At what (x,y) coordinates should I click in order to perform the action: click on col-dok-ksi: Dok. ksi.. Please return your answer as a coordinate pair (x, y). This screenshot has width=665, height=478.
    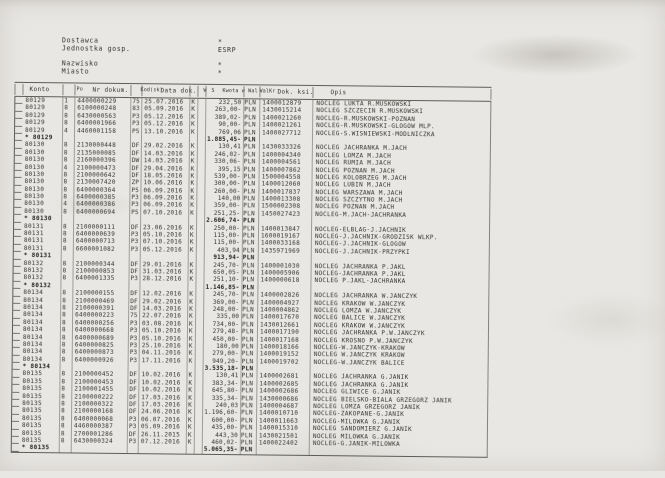
    Looking at the image, I should click on (295, 92).